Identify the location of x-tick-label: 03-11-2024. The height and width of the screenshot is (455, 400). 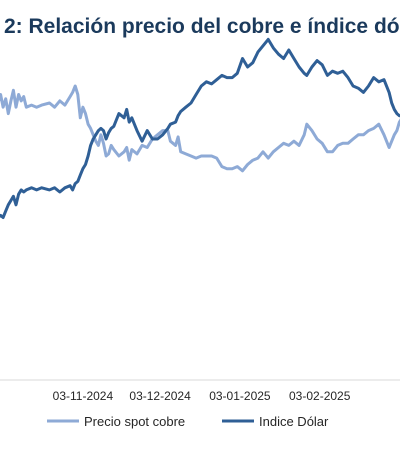
(83, 396).